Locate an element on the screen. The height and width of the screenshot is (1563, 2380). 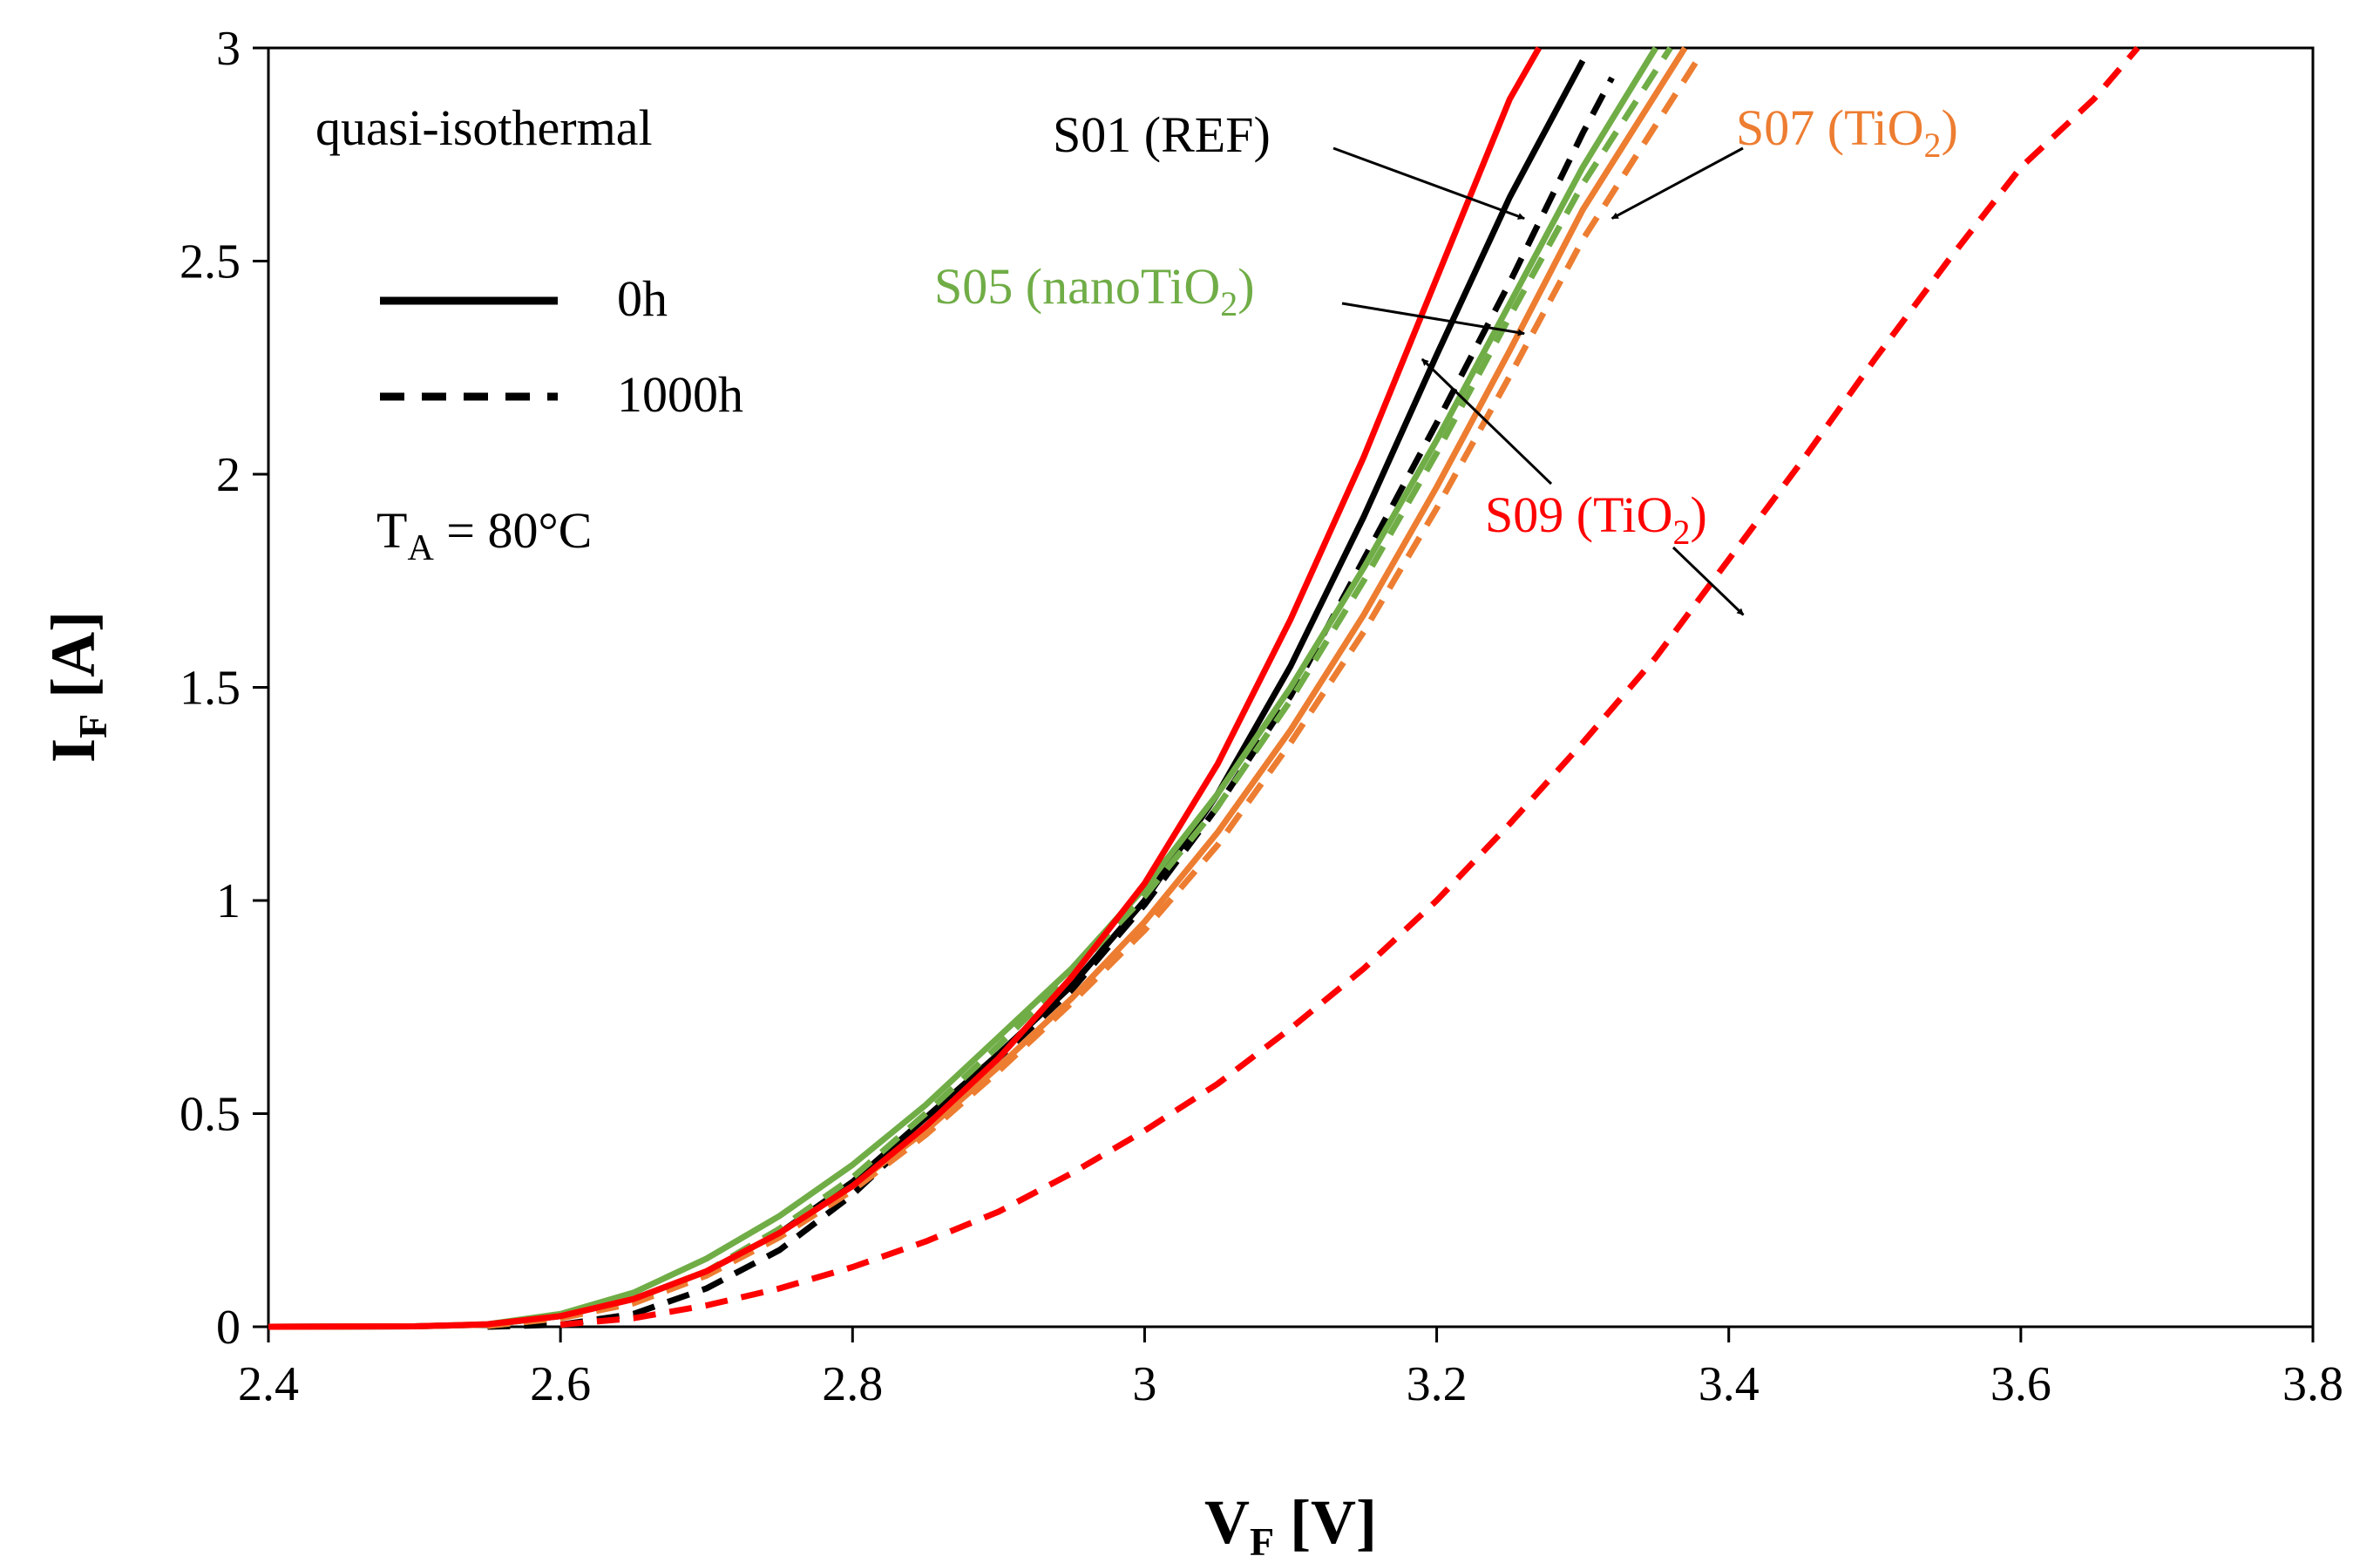
x-axis-title: VF [V] is located at coordinates (1290, 1525).